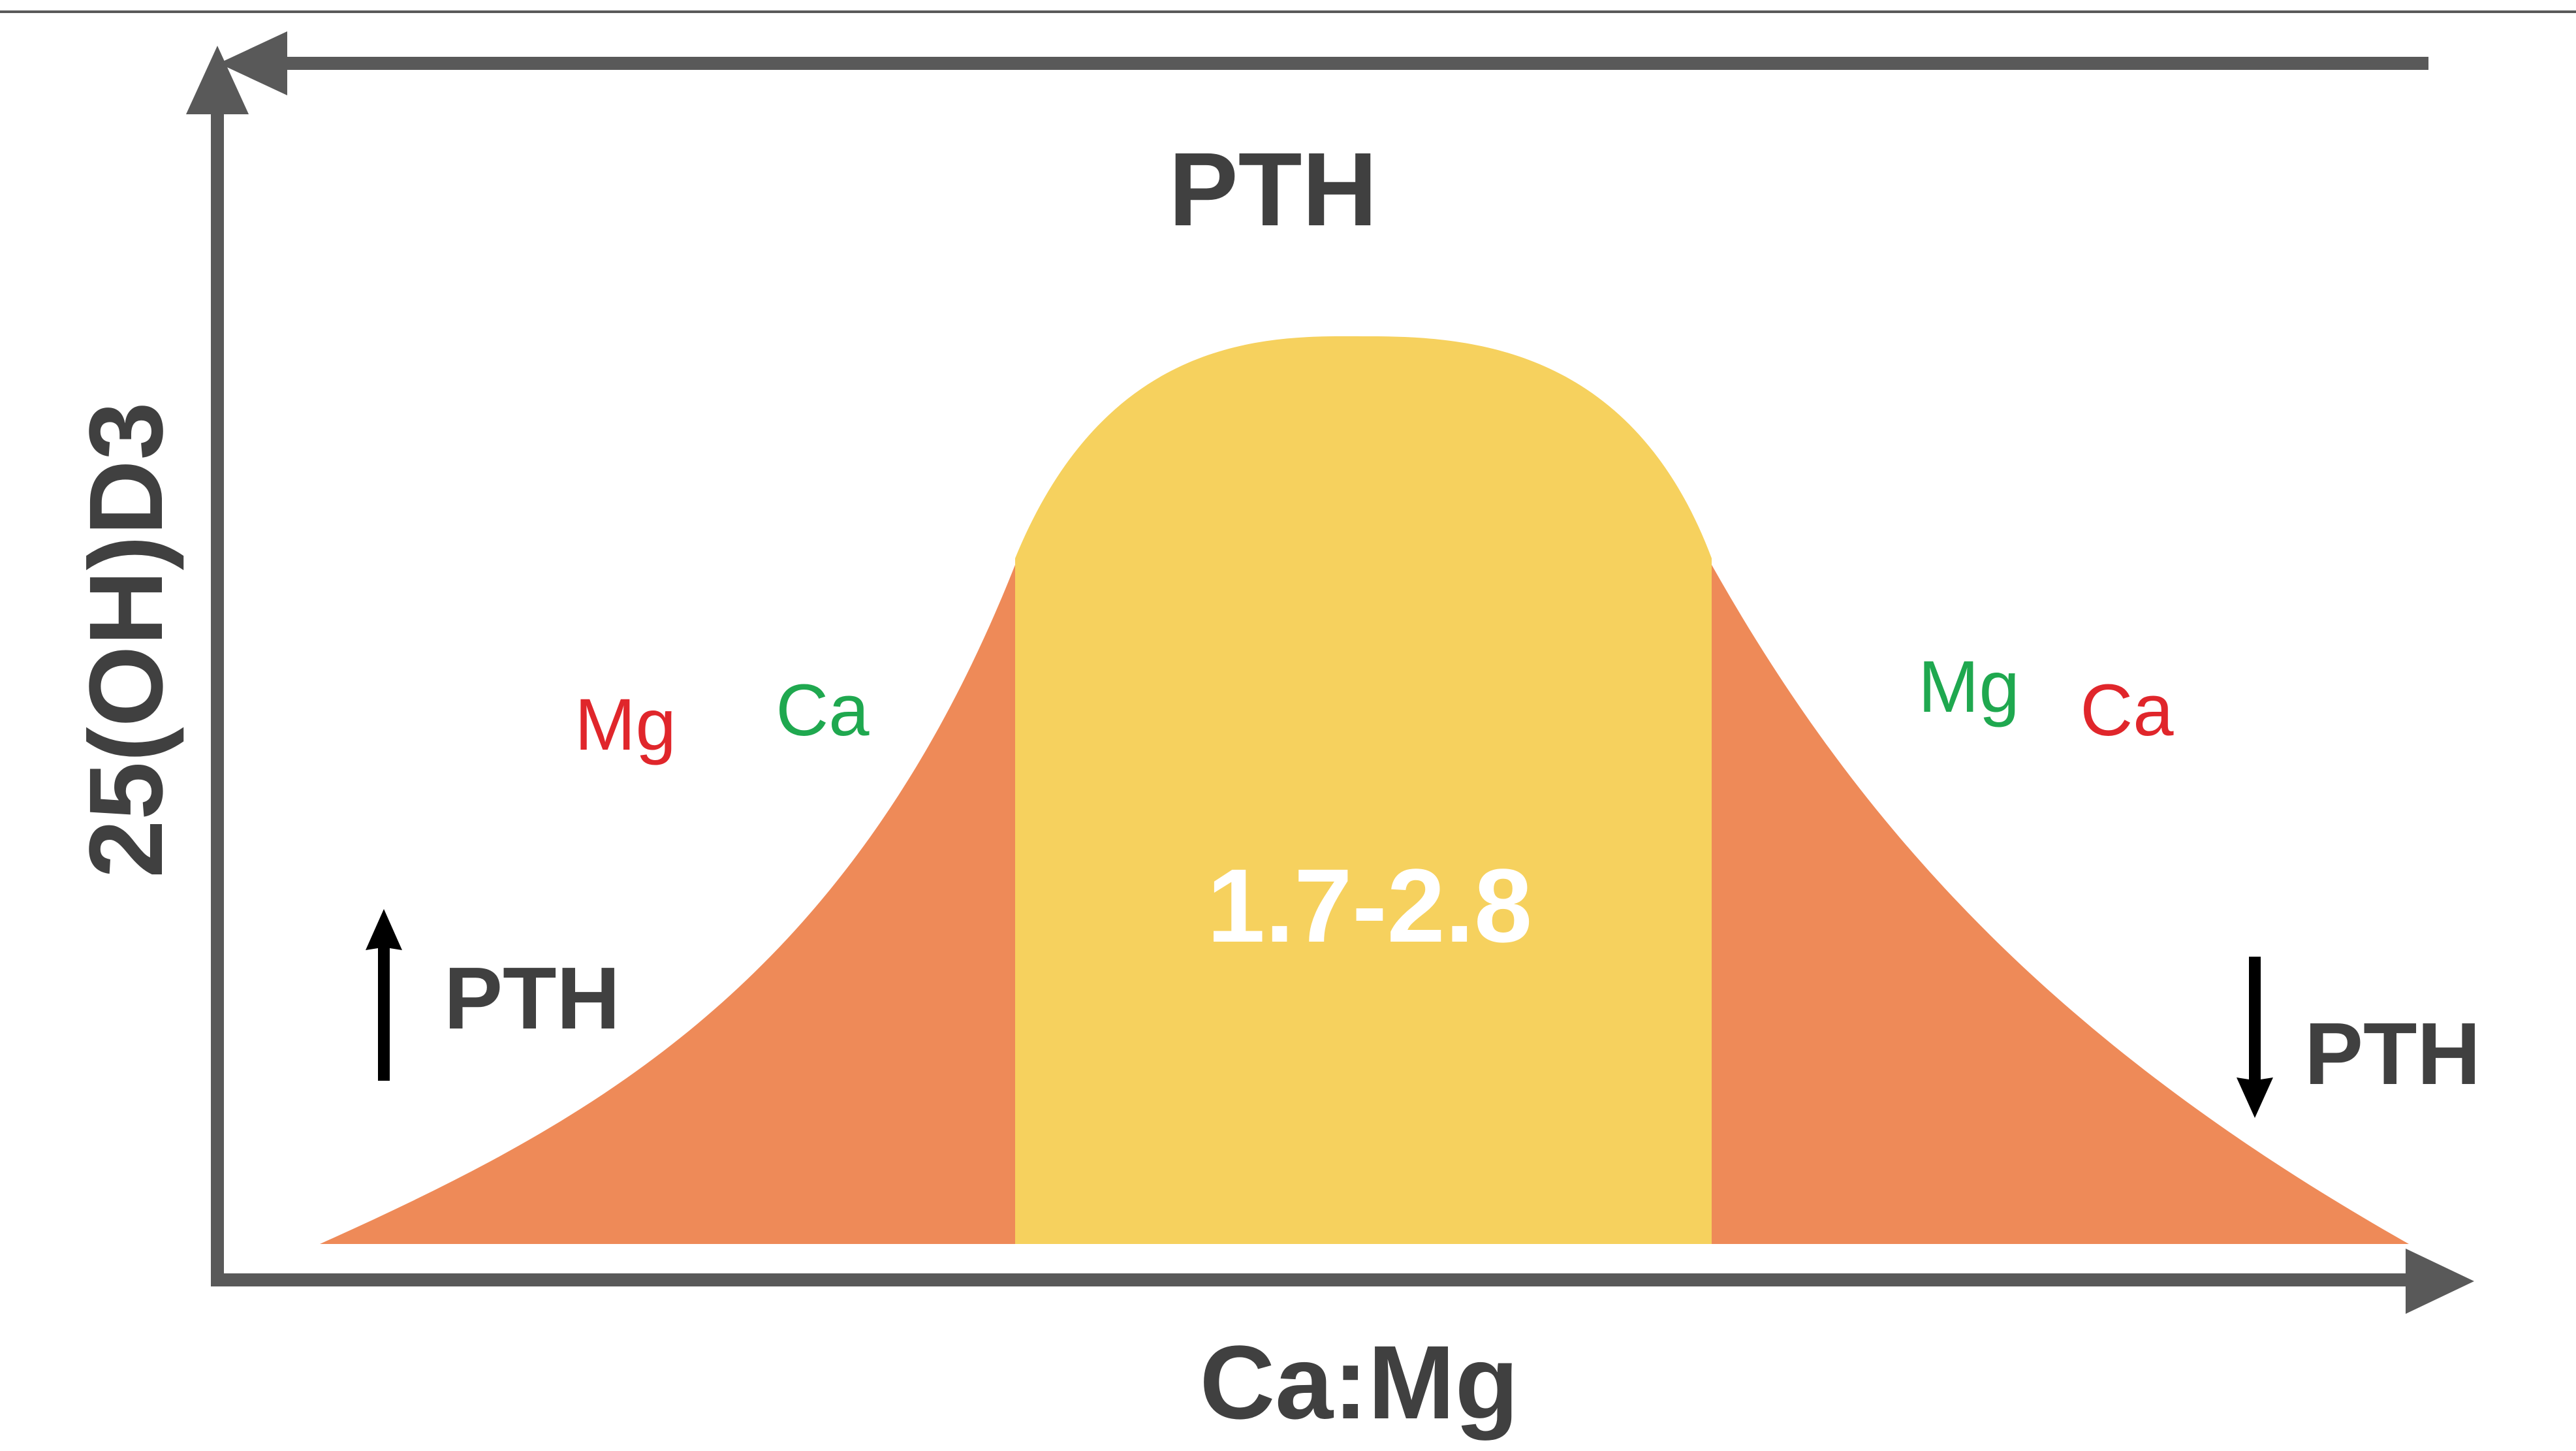 Image resolution: width=2576 pixels, height=1451 pixels. Describe the element at coordinates (1273, 189) in the screenshot. I see `pth-axis-label: PTH` at that location.